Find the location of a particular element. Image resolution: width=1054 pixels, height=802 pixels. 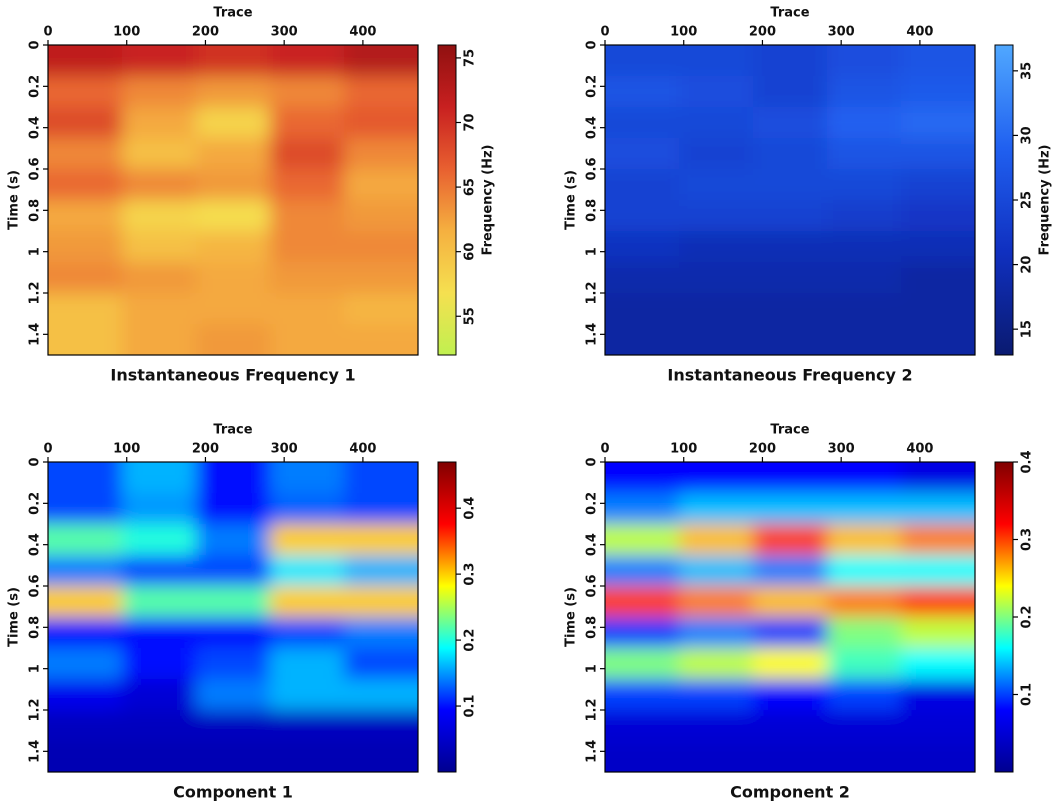

y-tick-label: 1.2 is located at coordinates (35, 709).